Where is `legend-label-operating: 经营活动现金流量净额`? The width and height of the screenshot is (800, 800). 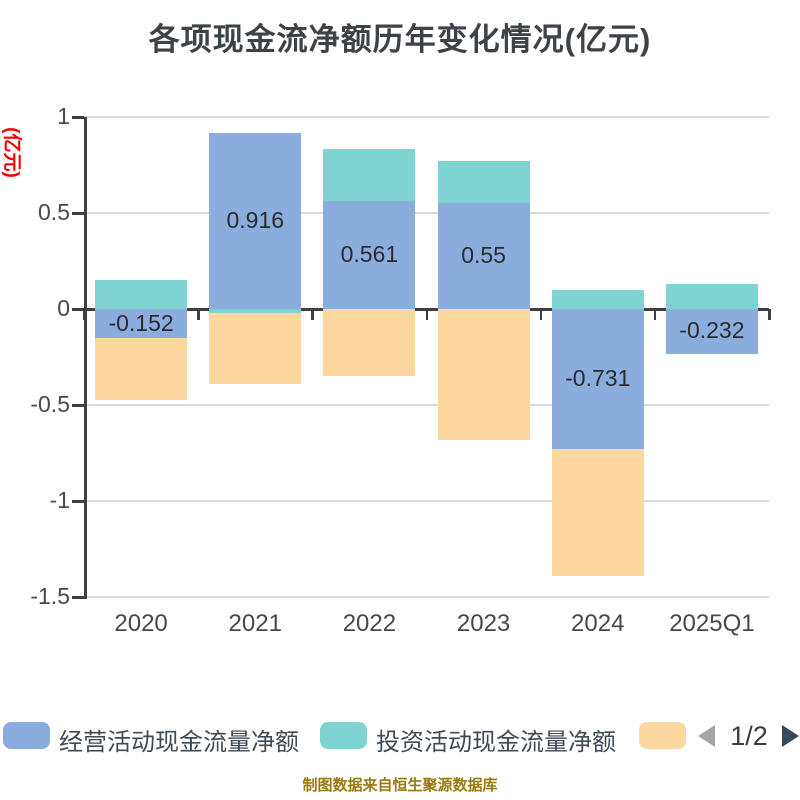 legend-label-operating: 经营活动现金流量净额 is located at coordinates (179, 742).